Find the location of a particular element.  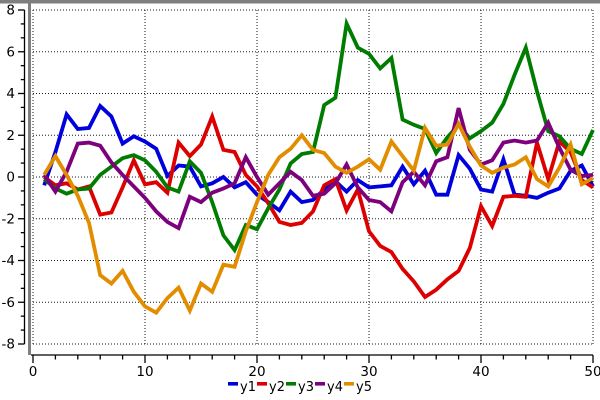

legend-swatch-y1 is located at coordinates (233, 384).